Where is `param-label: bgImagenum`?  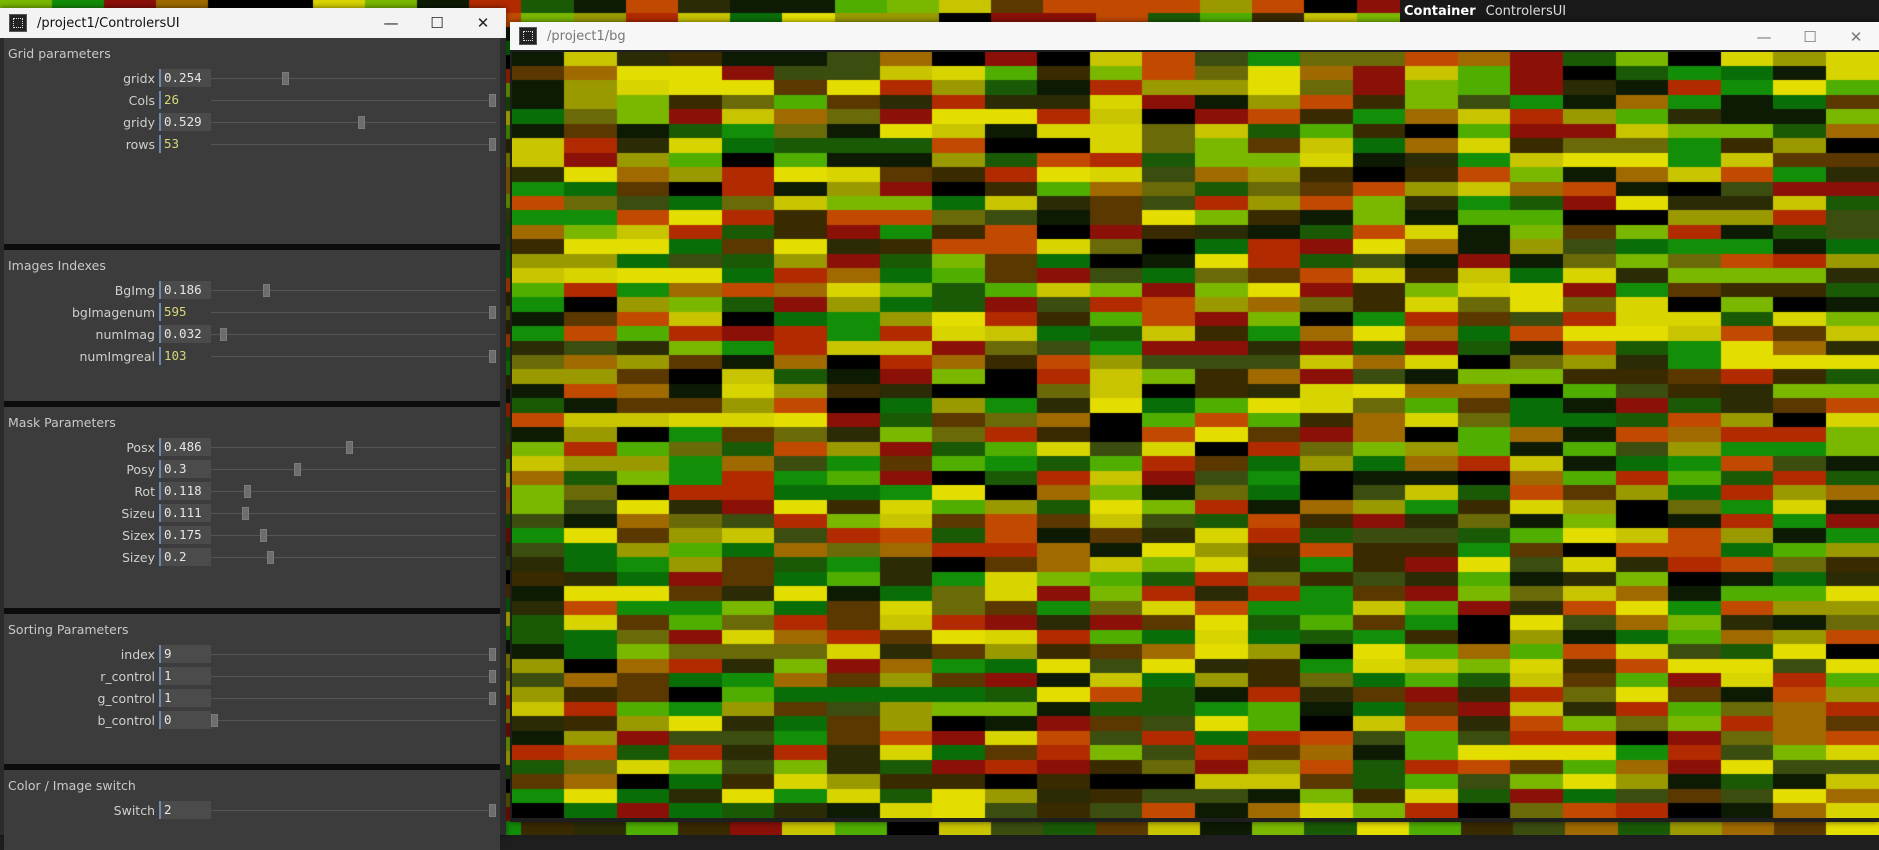
param-label: bgImagenum is located at coordinates (113, 312).